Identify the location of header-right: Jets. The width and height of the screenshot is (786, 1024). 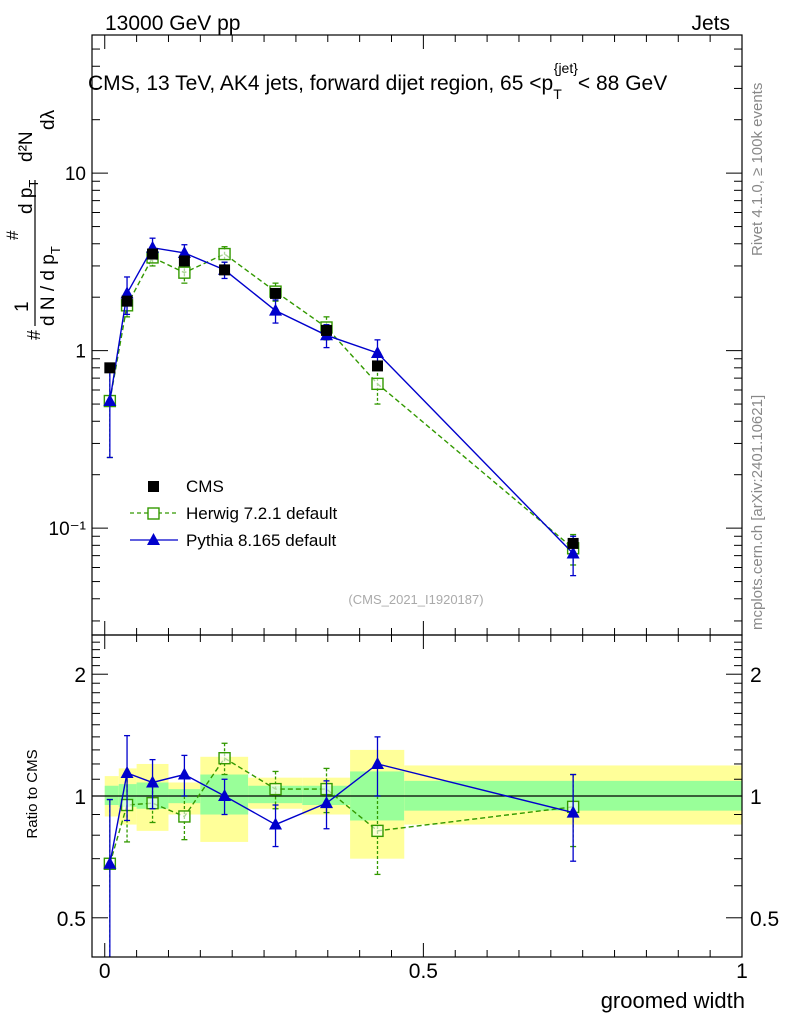
(710, 23).